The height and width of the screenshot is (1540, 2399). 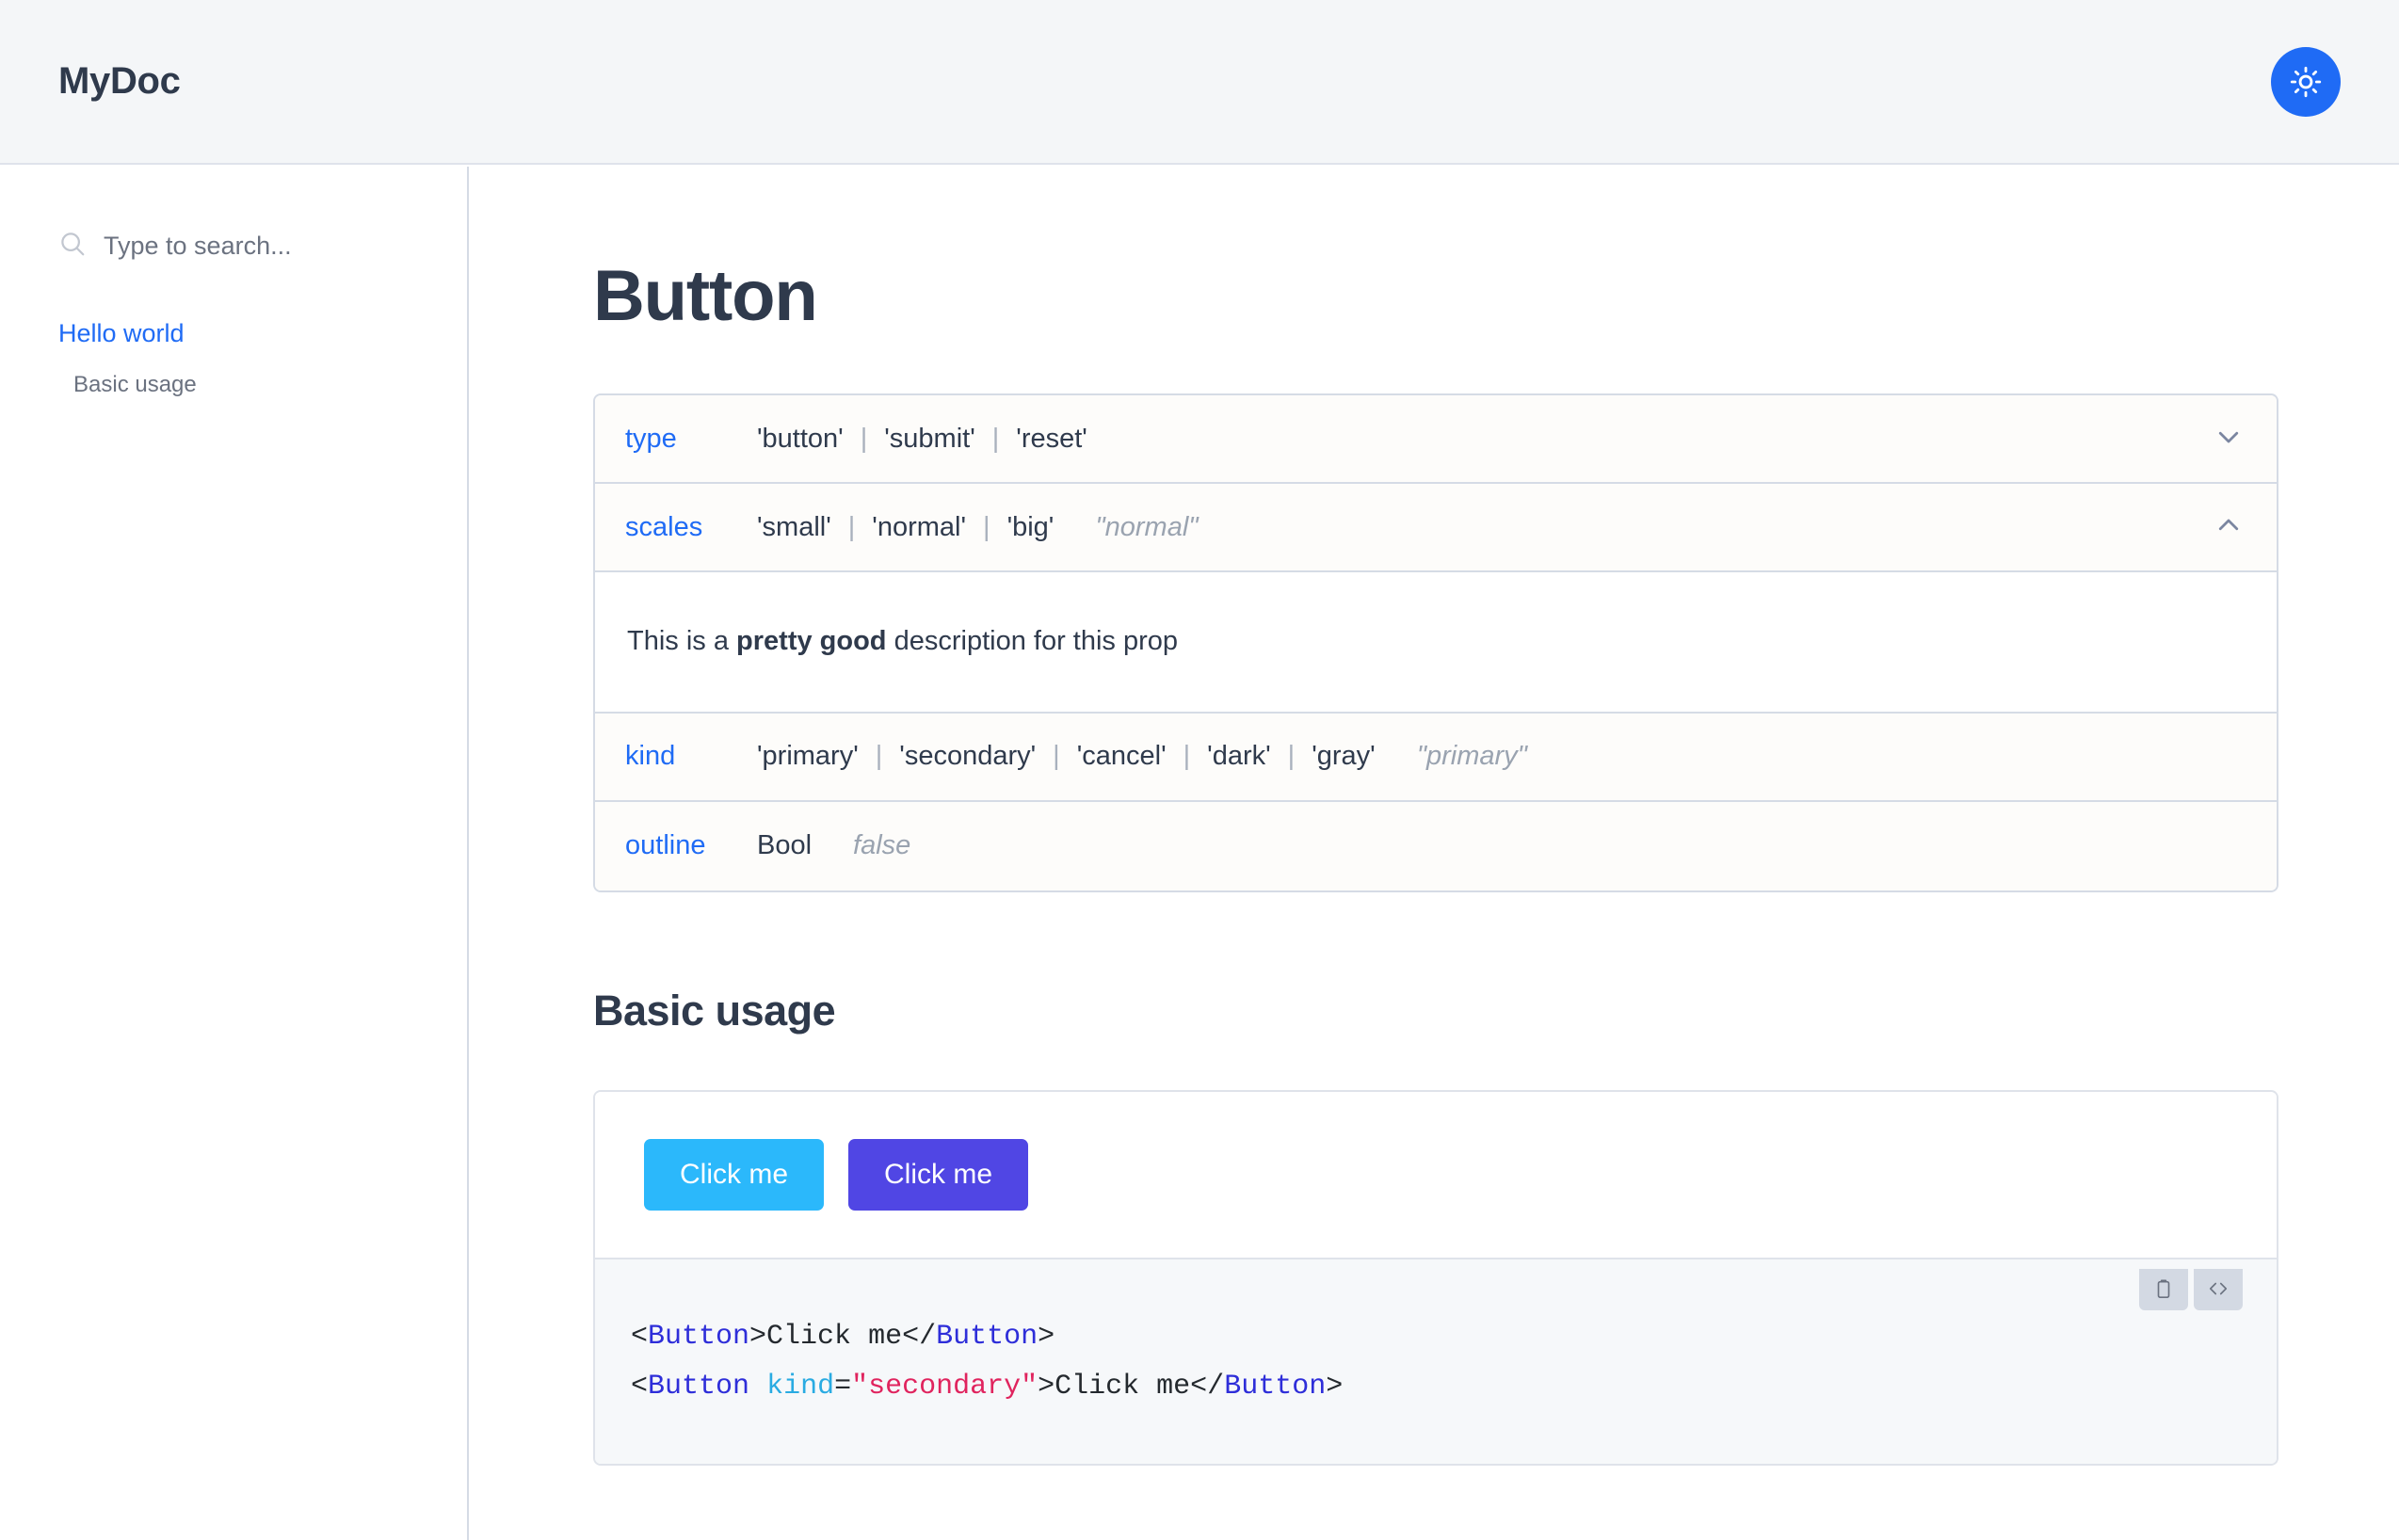 I want to click on description-text-bold: pretty good, so click(x=811, y=641).